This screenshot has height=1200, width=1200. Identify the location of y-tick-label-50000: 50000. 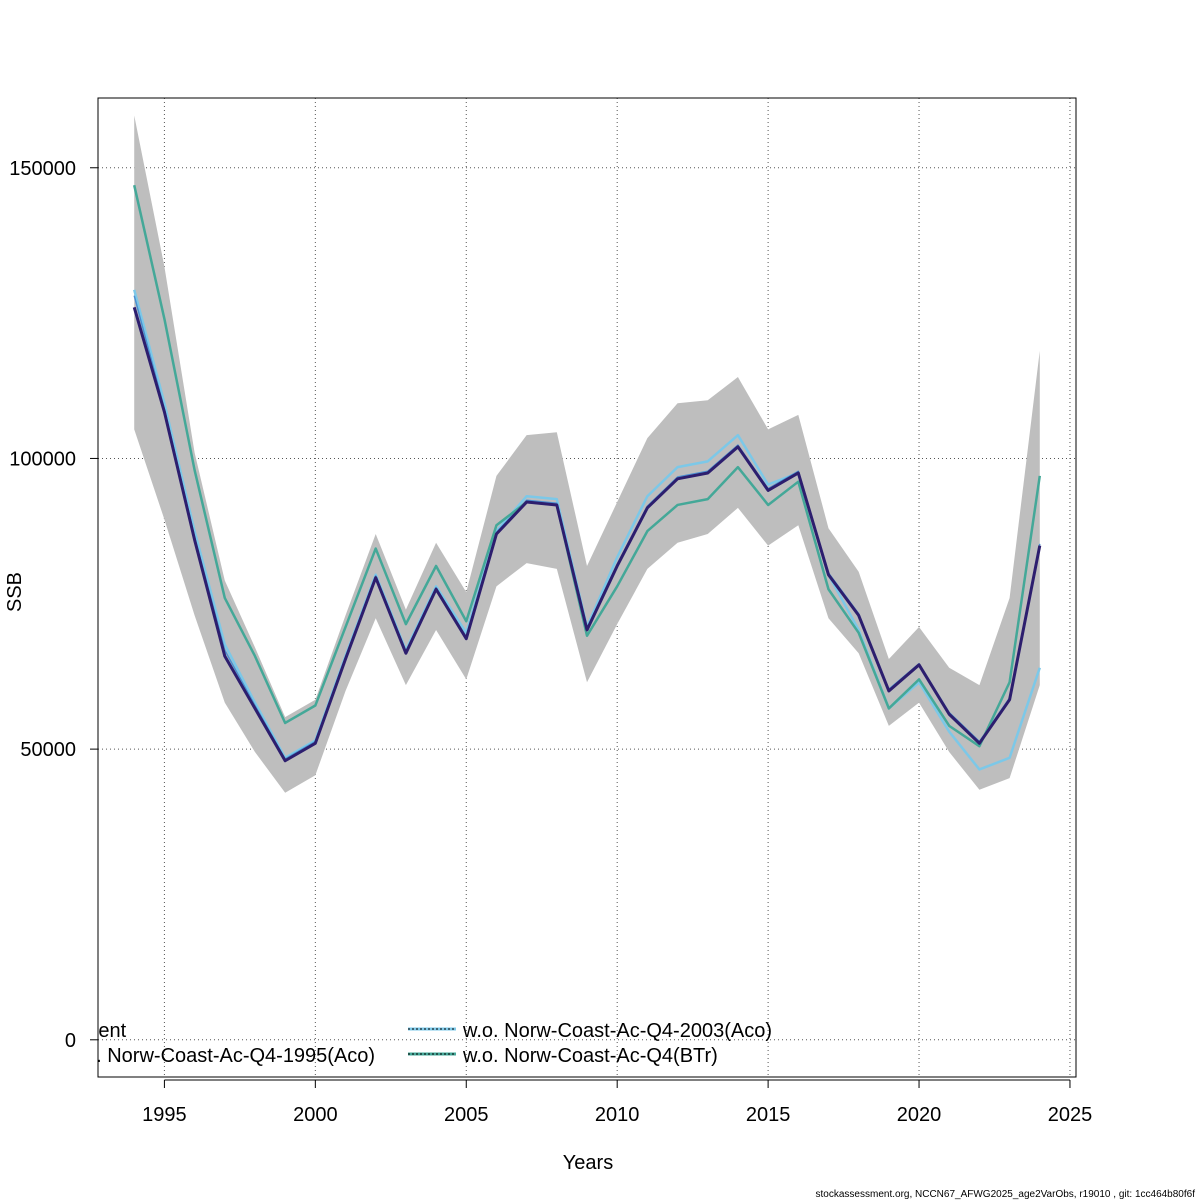
(48, 750).